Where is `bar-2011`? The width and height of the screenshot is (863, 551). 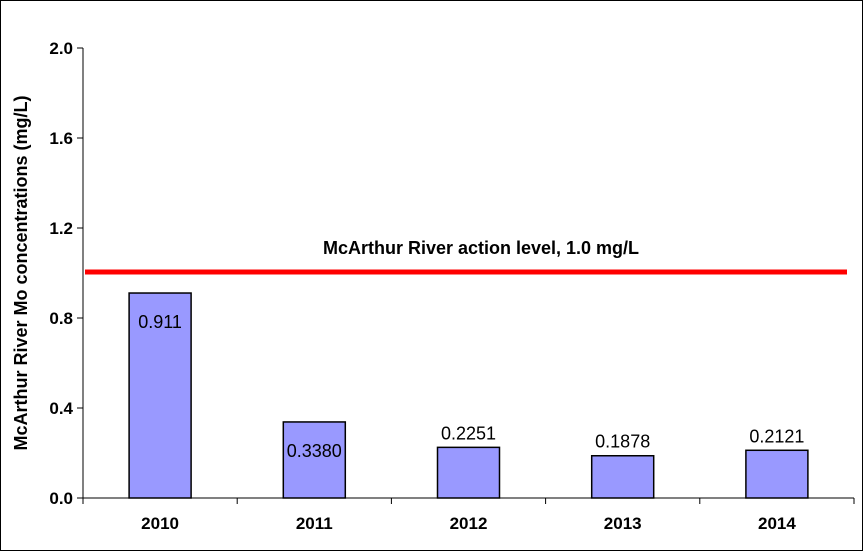
bar-2011 is located at coordinates (314, 460).